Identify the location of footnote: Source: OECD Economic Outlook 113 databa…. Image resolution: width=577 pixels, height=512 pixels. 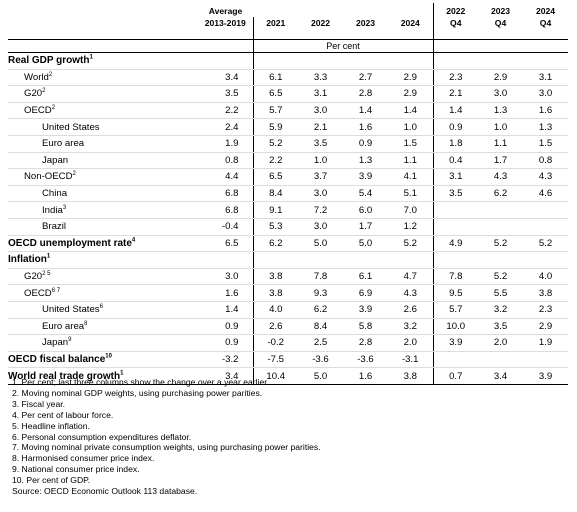
(105, 491).